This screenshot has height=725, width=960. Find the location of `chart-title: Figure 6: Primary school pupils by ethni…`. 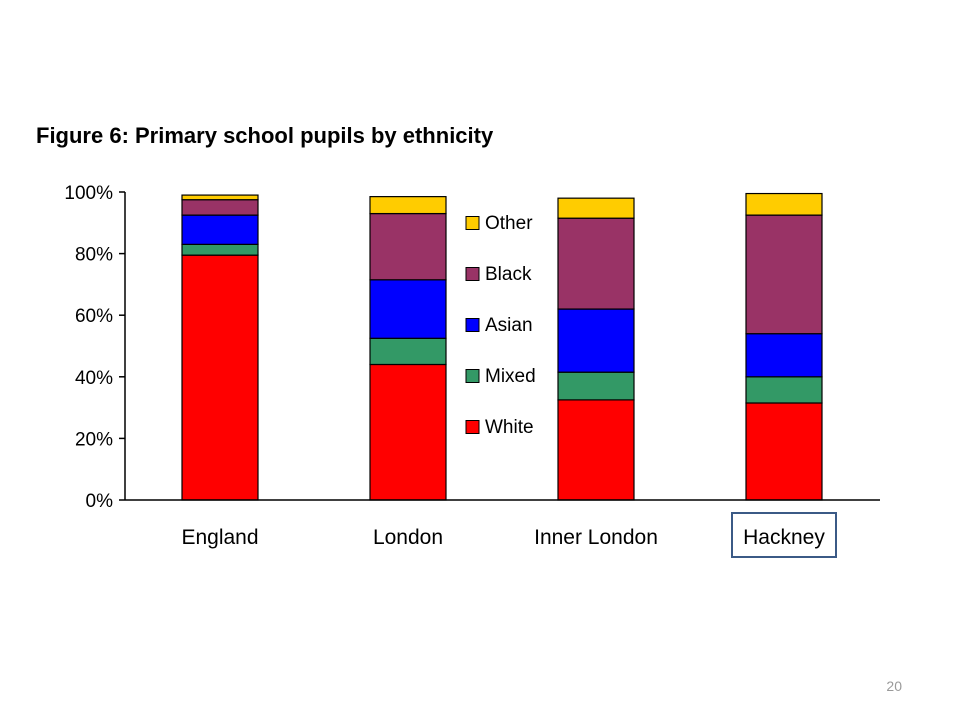

chart-title: Figure 6: Primary school pupils by ethni… is located at coordinates (265, 135).